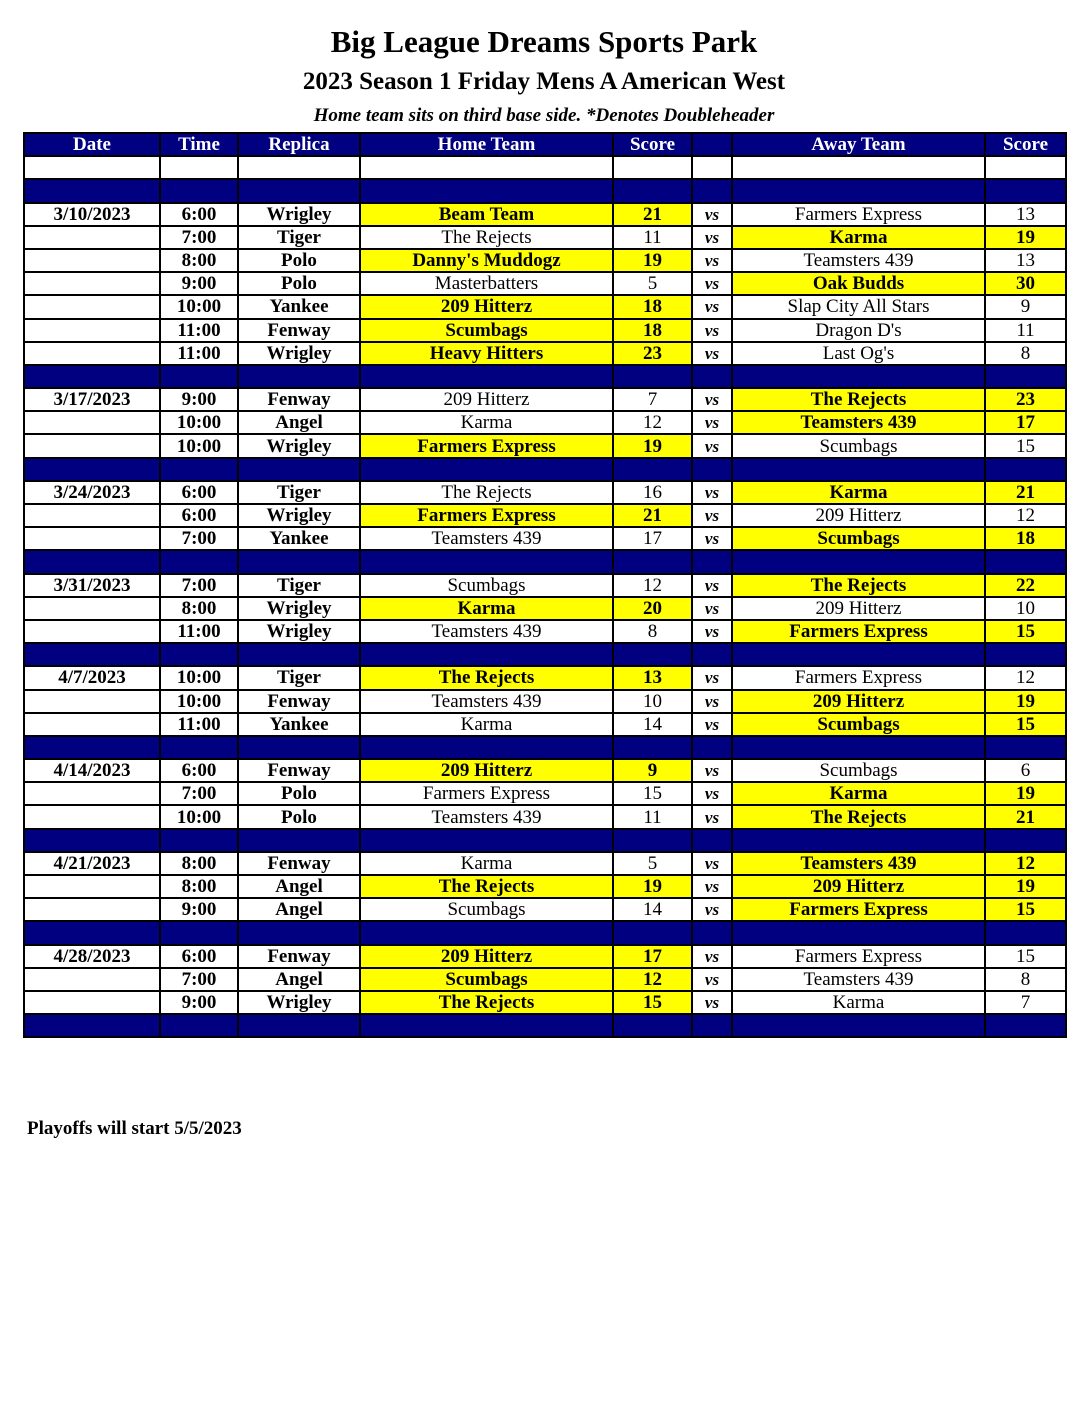 This screenshot has width=1088, height=1408. What do you see at coordinates (299, 724) in the screenshot?
I see `replica-cell: Yankee` at bounding box center [299, 724].